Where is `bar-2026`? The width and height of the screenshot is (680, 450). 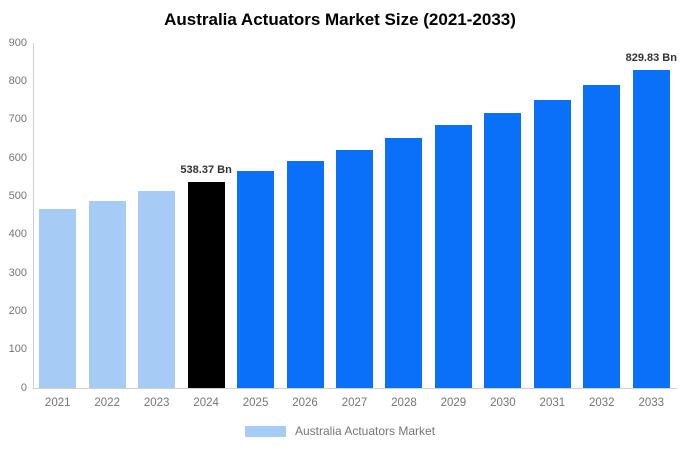 bar-2026 is located at coordinates (305, 274).